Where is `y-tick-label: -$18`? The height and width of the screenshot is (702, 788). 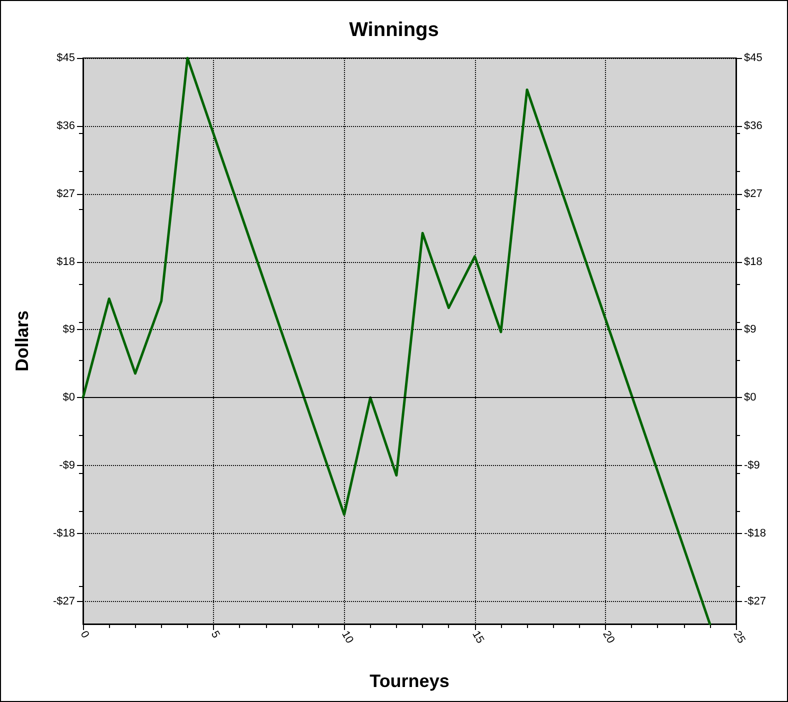 y-tick-label: -$18 is located at coordinates (63, 533).